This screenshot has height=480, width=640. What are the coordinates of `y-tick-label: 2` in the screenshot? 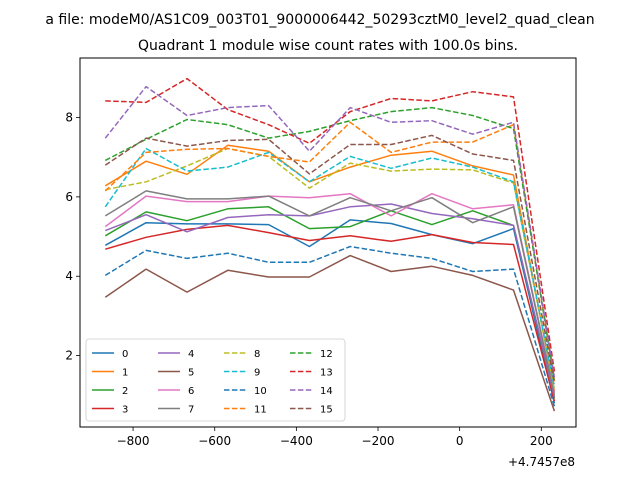 It's located at (69, 356).